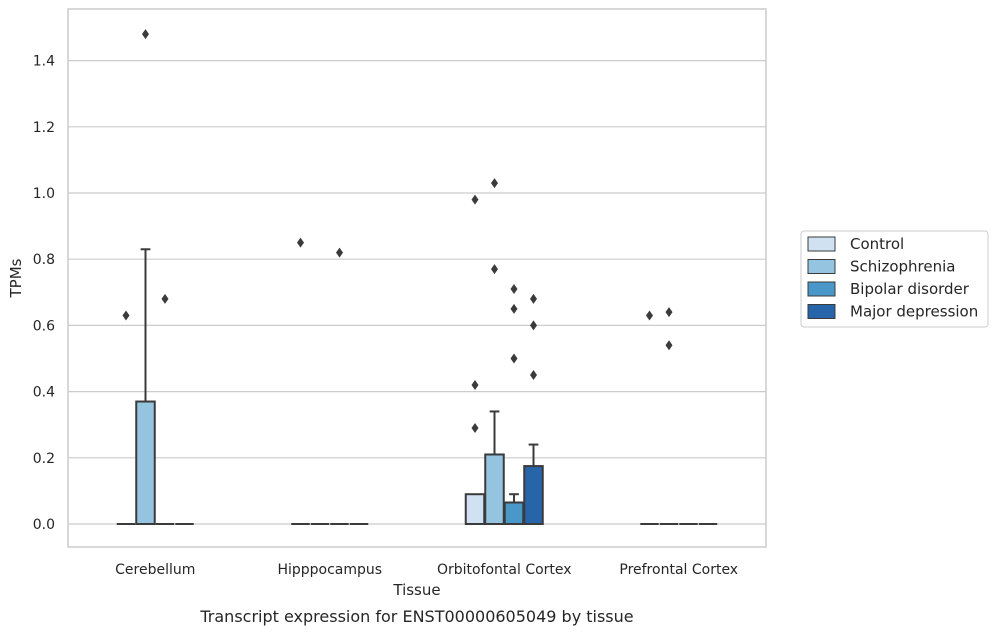  I want to click on y-tick-label: 0.6, so click(44, 326).